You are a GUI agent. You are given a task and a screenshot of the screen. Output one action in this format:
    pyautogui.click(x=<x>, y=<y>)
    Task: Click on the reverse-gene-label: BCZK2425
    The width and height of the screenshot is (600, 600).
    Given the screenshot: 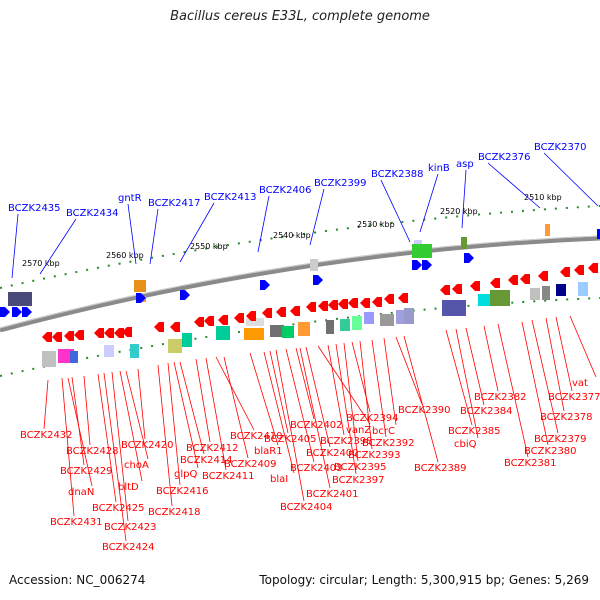 What is the action you would take?
    pyautogui.click(x=118, y=508)
    